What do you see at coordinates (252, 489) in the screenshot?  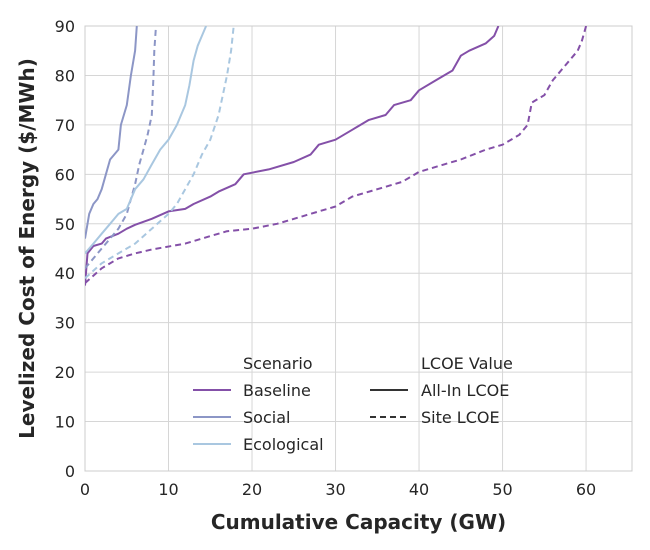 I see `x-tick-label: 20` at bounding box center [252, 489].